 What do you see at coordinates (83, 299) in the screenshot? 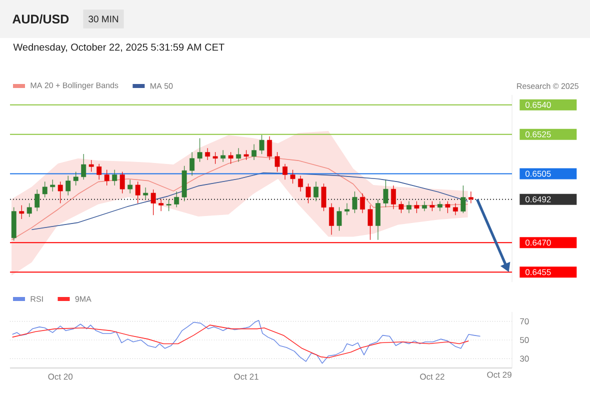
I see `legend-label: 9MA` at bounding box center [83, 299].